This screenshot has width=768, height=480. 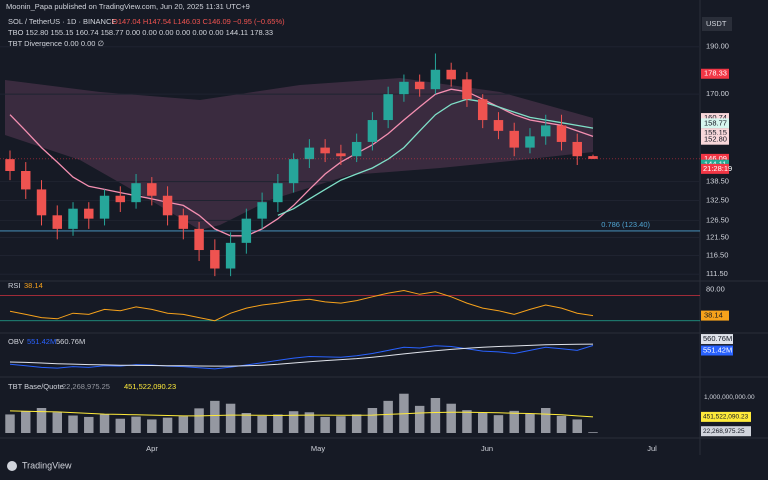 What do you see at coordinates (16, 341) in the screenshot?
I see `obv-title: OBV` at bounding box center [16, 341].